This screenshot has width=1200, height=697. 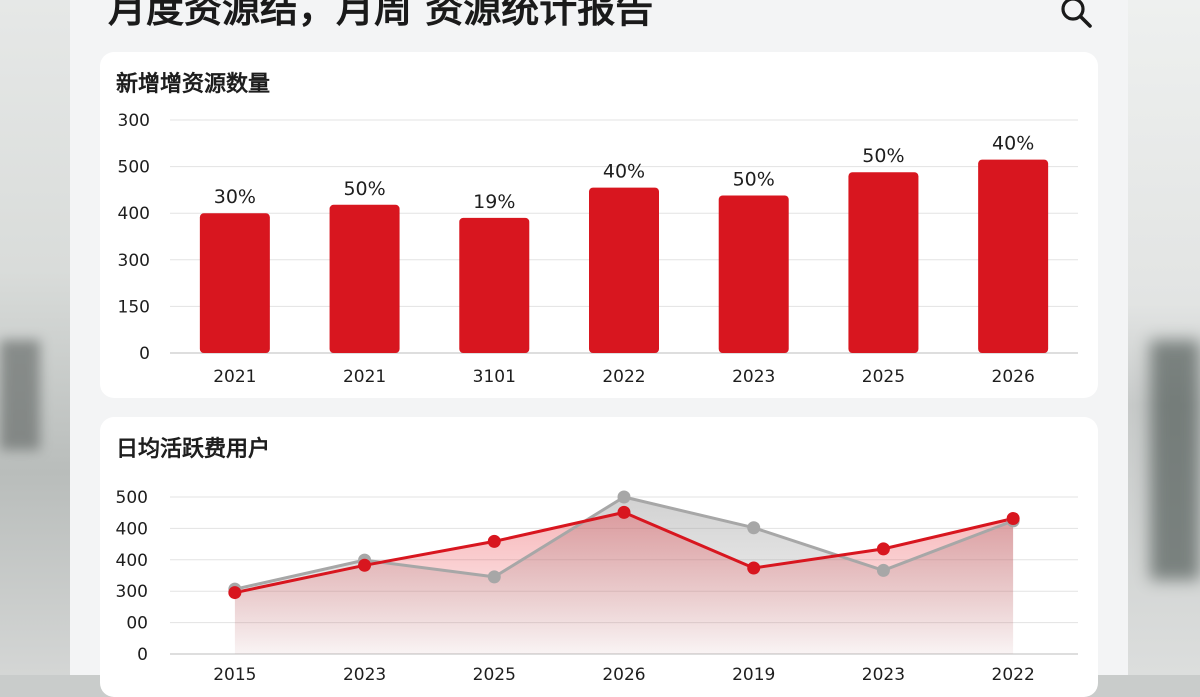 I want to click on series-1-area, so click(x=624, y=583).